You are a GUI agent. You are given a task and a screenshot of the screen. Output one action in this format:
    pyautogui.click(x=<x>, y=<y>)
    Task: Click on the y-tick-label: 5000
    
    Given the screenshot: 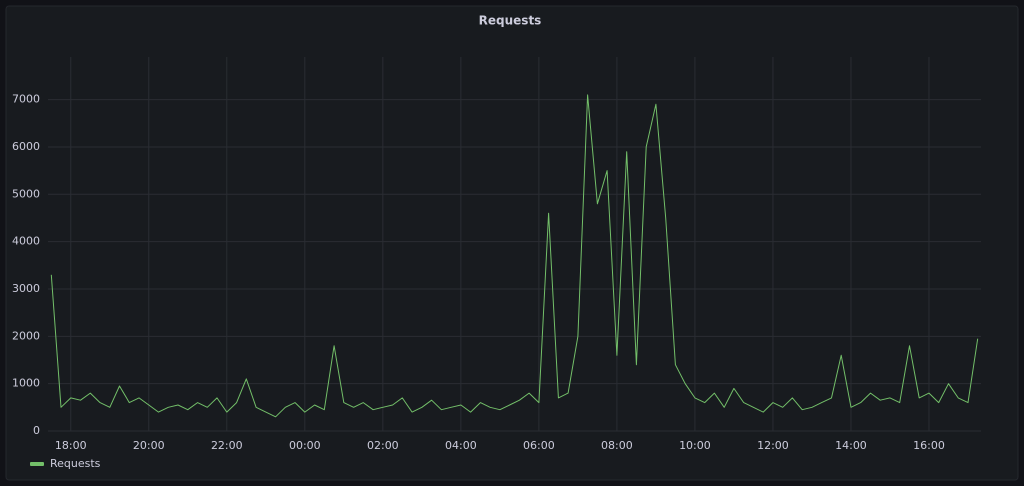 What is the action you would take?
    pyautogui.click(x=26, y=193)
    